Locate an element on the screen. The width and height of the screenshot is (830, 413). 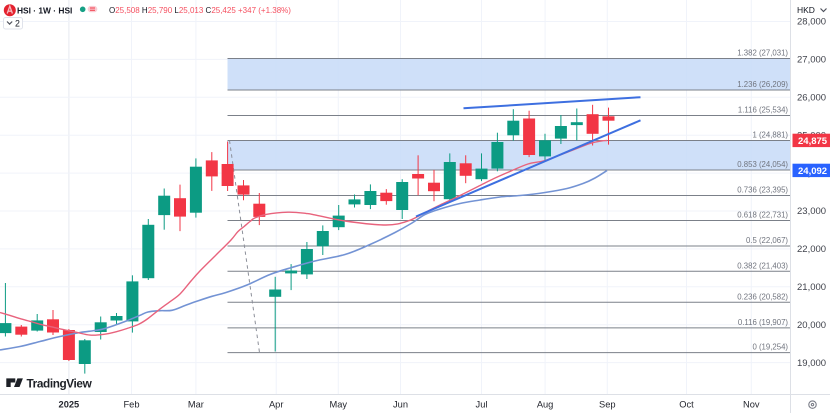
svg-text: Mar is located at coordinates (196, 405).